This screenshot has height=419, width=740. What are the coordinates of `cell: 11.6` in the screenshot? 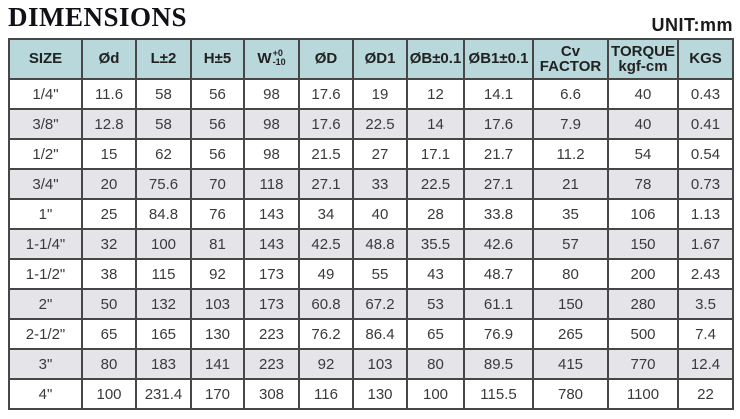 It's located at (109, 94).